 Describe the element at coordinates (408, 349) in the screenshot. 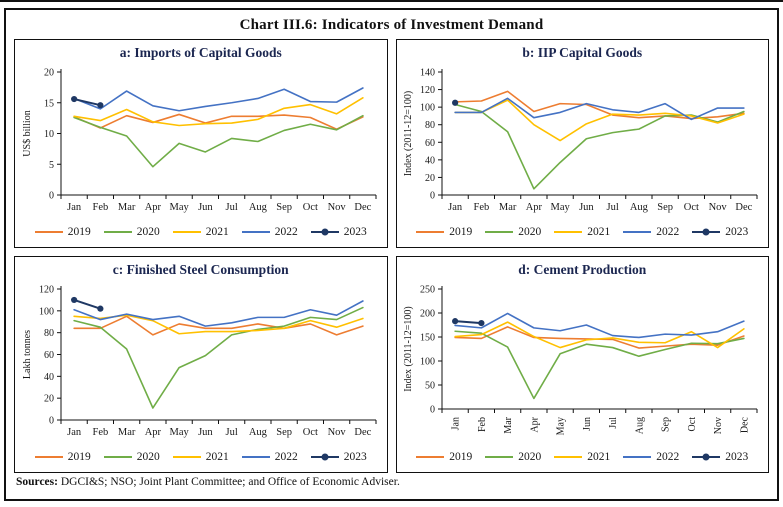

I see `y-axis-label: Index (2011-12=100)` at that location.